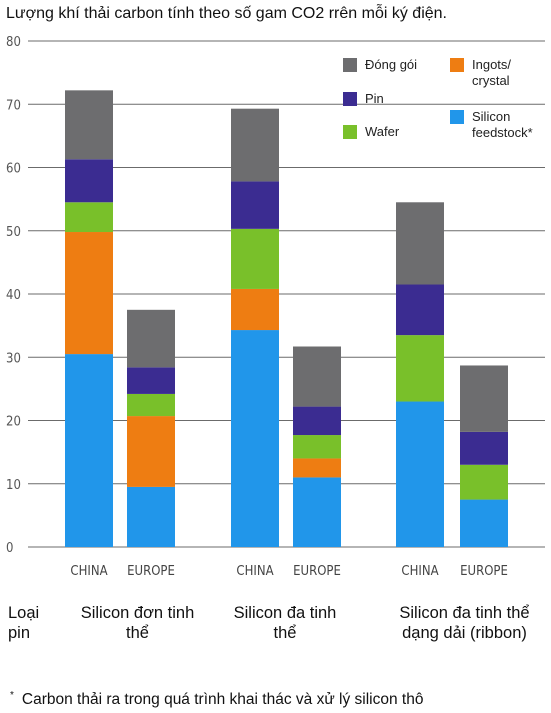 Image resolution: width=551 pixels, height=713 pixels. I want to click on legend-label-ingots-crystal: Ingots/, so click(491, 64).